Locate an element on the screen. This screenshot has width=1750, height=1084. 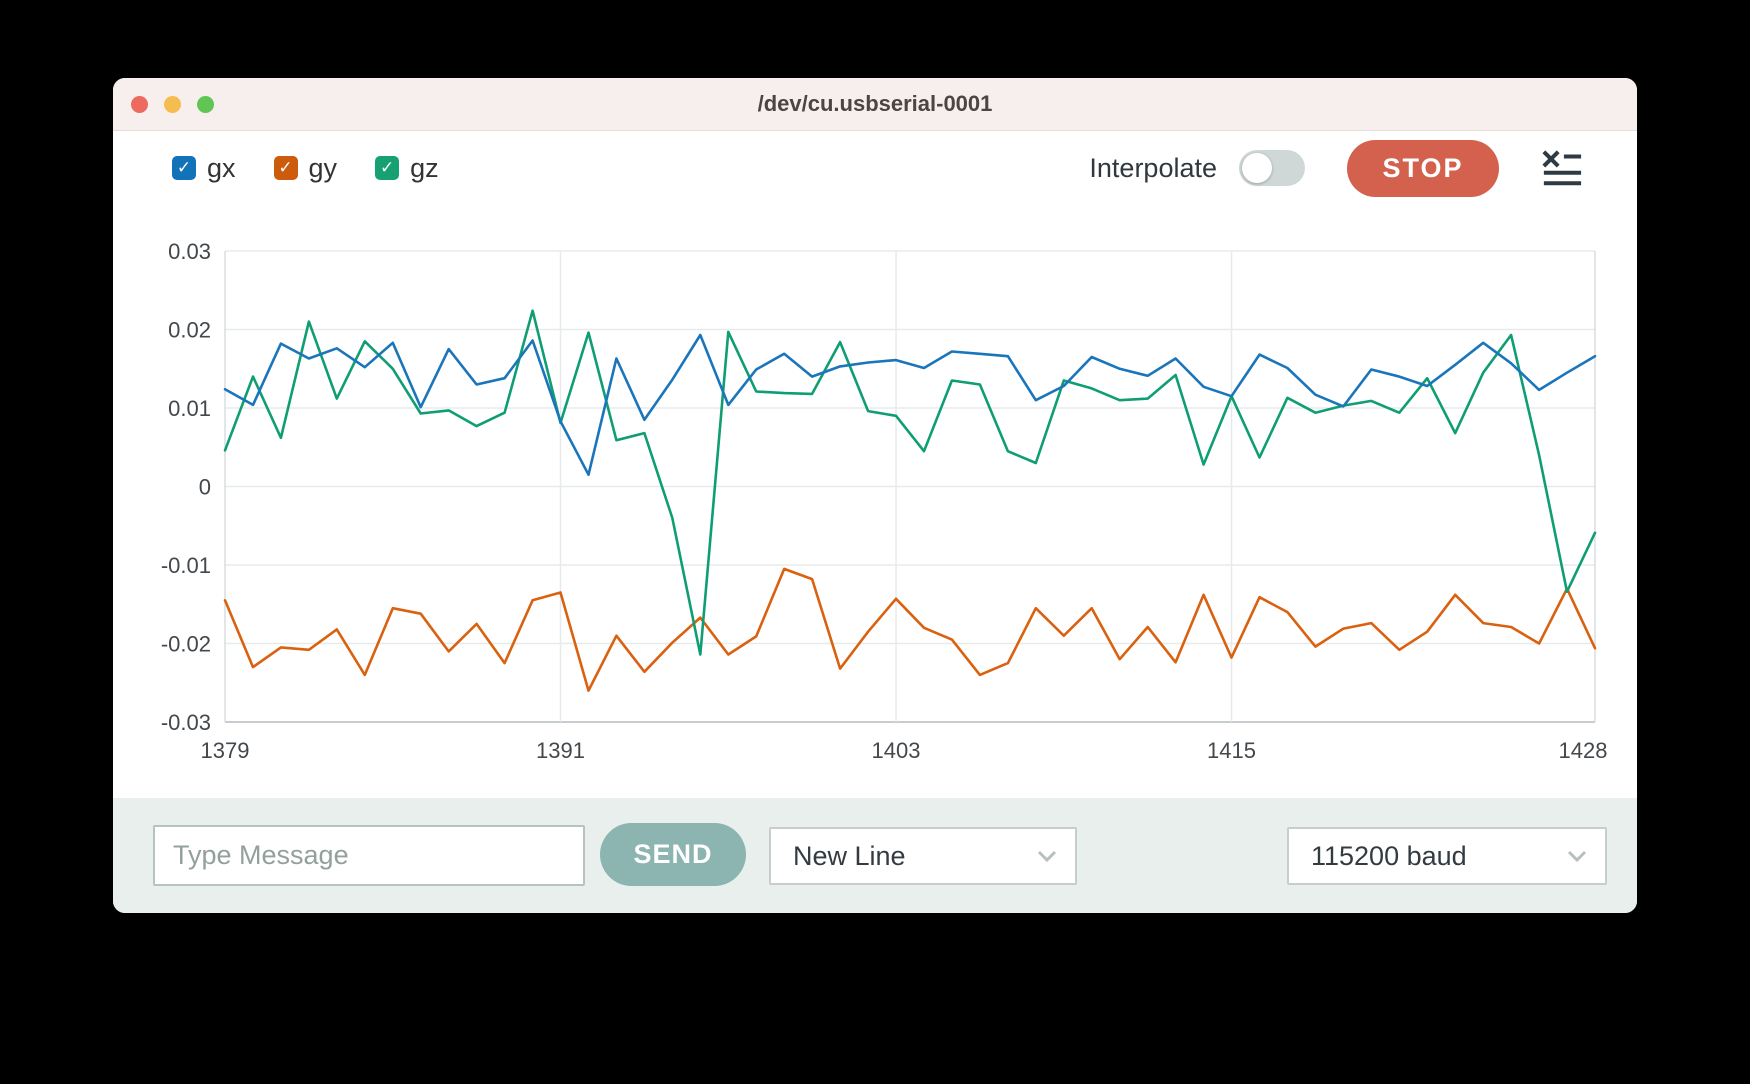
series-checkbox-gz: ✓ gz is located at coordinates (407, 168).